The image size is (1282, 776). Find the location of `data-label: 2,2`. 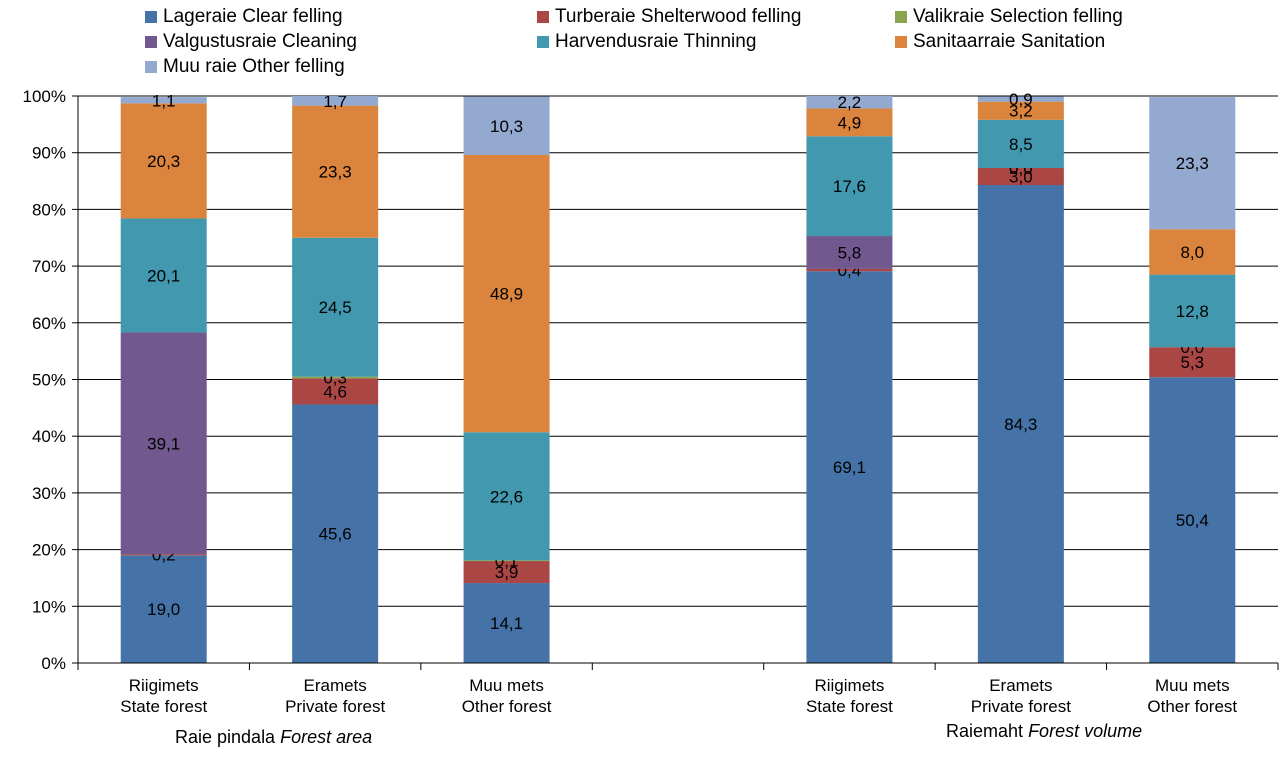

data-label: 2,2 is located at coordinates (850, 102).